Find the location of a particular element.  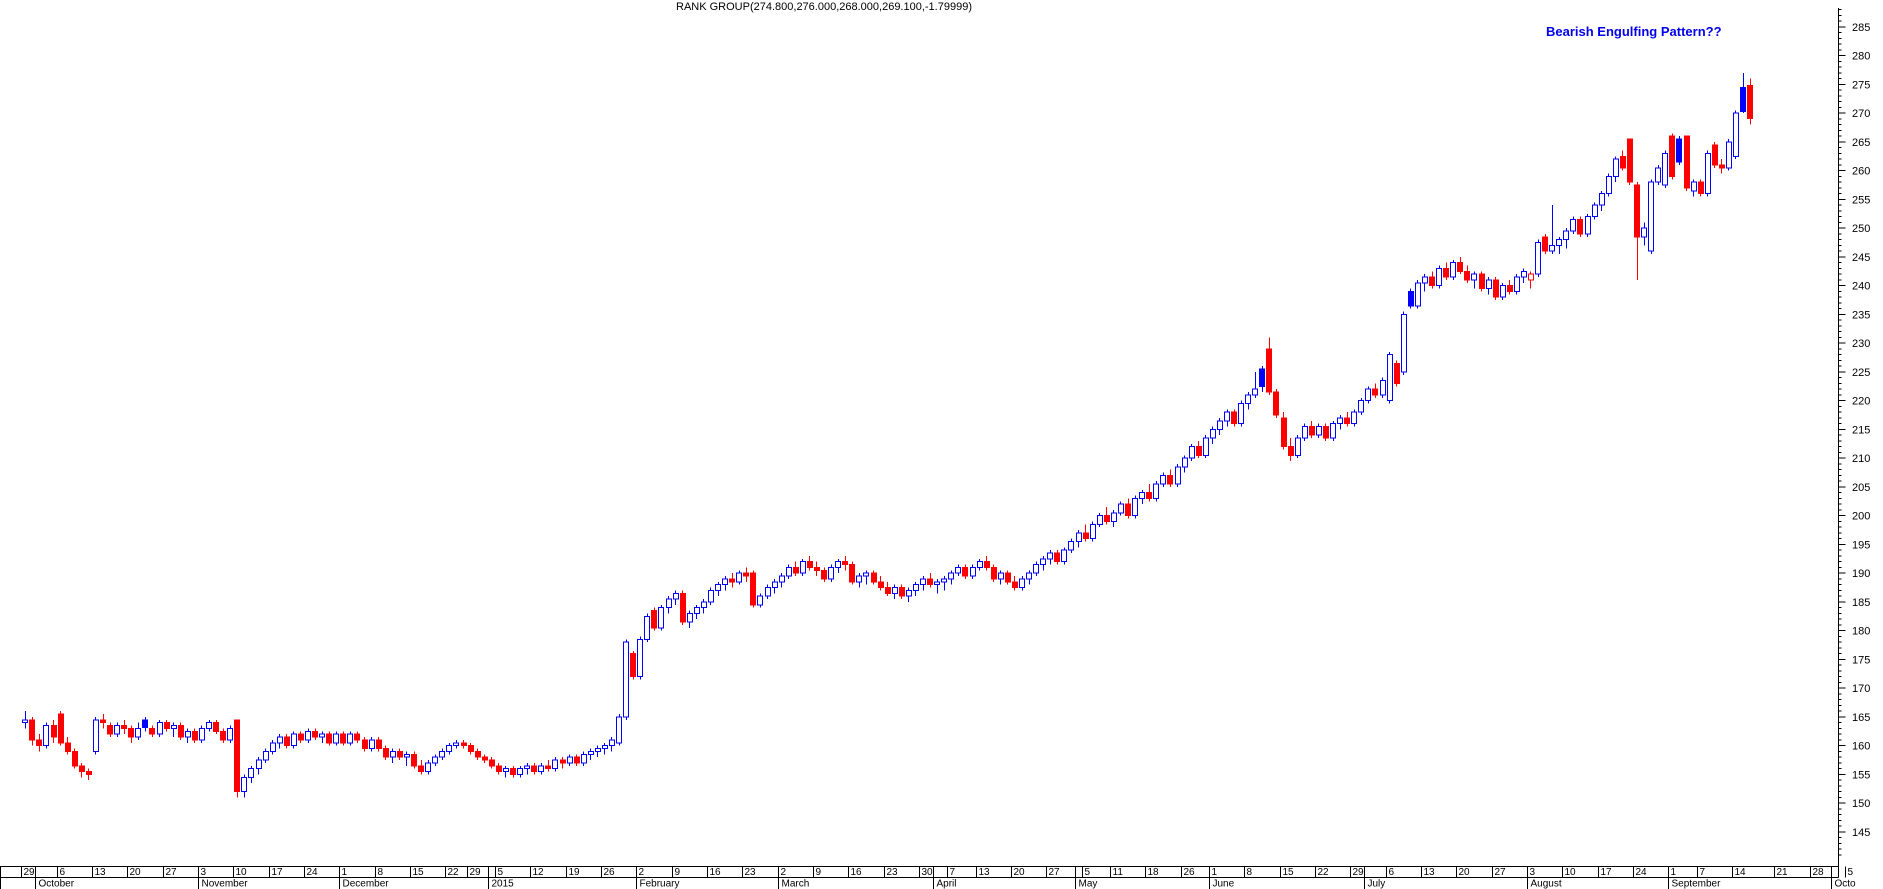

svg-text: 27 is located at coordinates (1501, 872).